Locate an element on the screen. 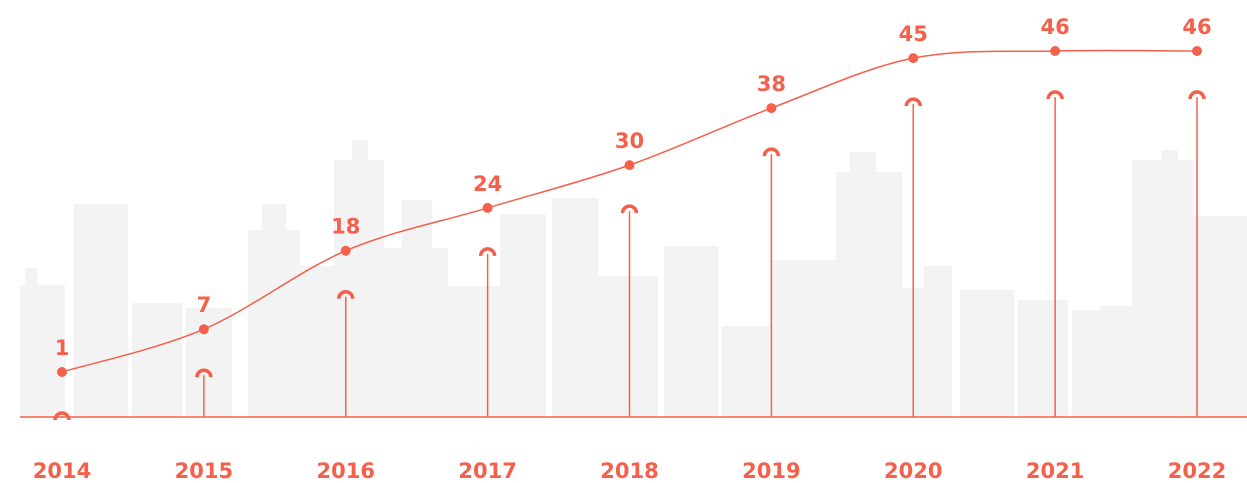 The height and width of the screenshot is (483, 1247). x-tick-label: 2020 is located at coordinates (913, 471).